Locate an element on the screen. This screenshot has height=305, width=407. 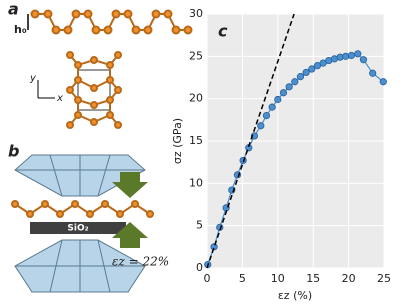
y-tick-label: 5 is located at coordinates (199, 225).